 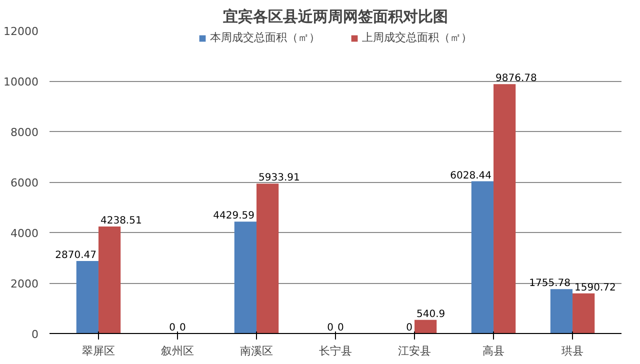 I want to click on x-tick-label: 翠屏区, so click(x=98, y=351).